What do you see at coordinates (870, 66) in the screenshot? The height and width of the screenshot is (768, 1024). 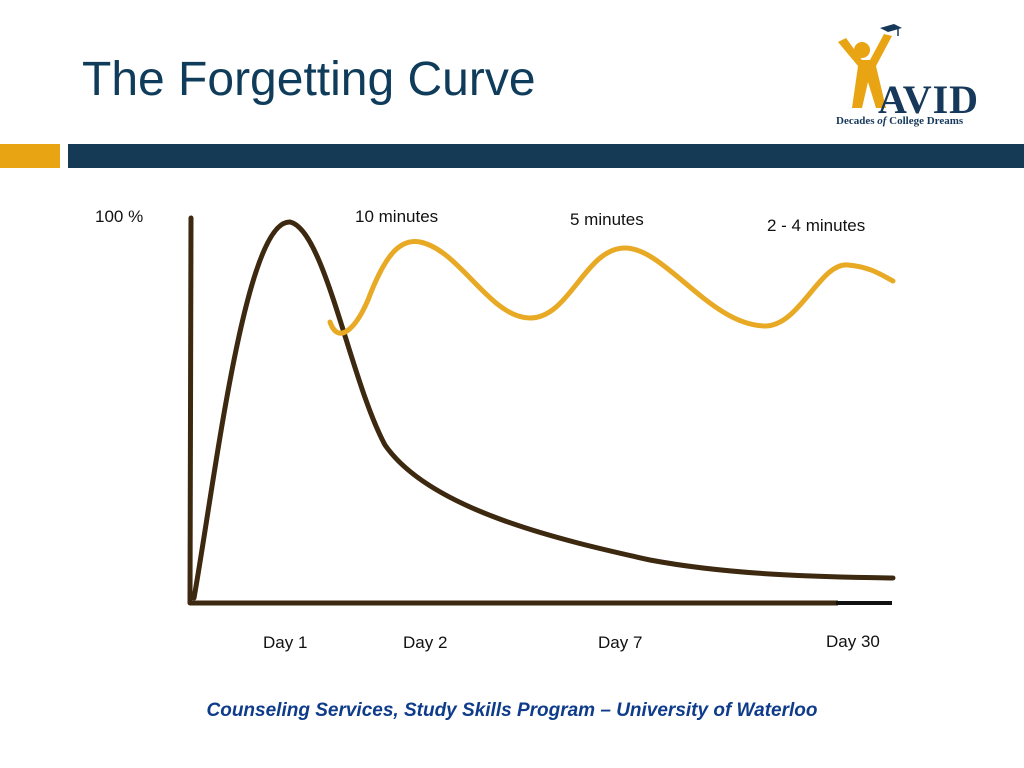 I see `graduate-figure-icon` at bounding box center [870, 66].